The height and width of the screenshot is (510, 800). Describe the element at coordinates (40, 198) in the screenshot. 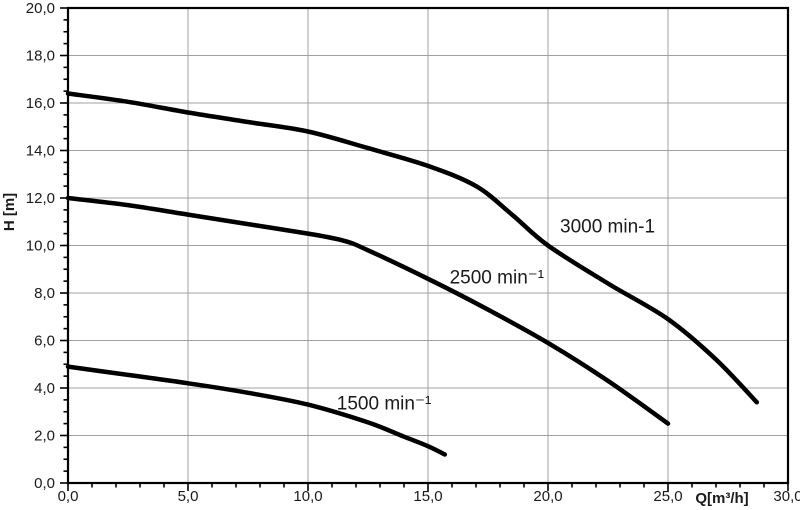

I see `y-tick-label: 12,0` at that location.